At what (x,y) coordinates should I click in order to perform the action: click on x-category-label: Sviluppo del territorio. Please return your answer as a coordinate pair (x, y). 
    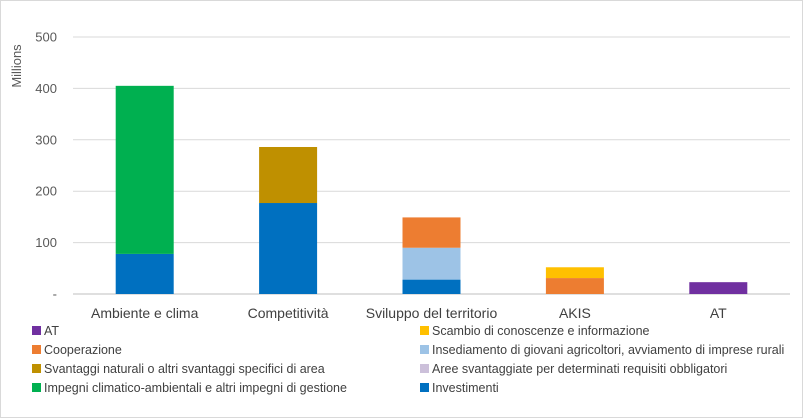
    Looking at the image, I should click on (432, 313).